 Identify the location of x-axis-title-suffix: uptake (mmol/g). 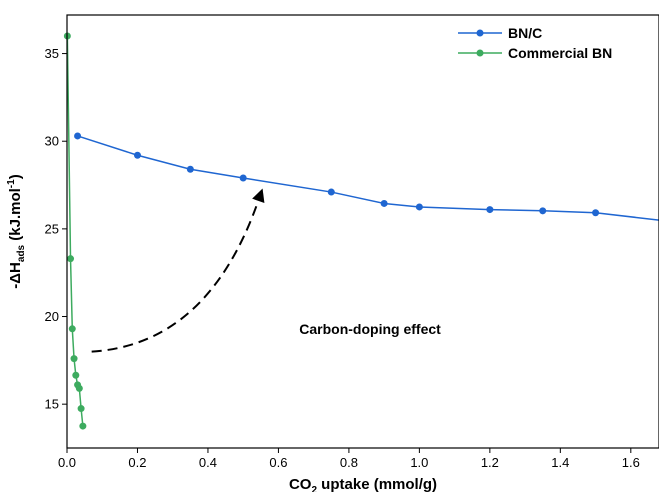
(377, 484).